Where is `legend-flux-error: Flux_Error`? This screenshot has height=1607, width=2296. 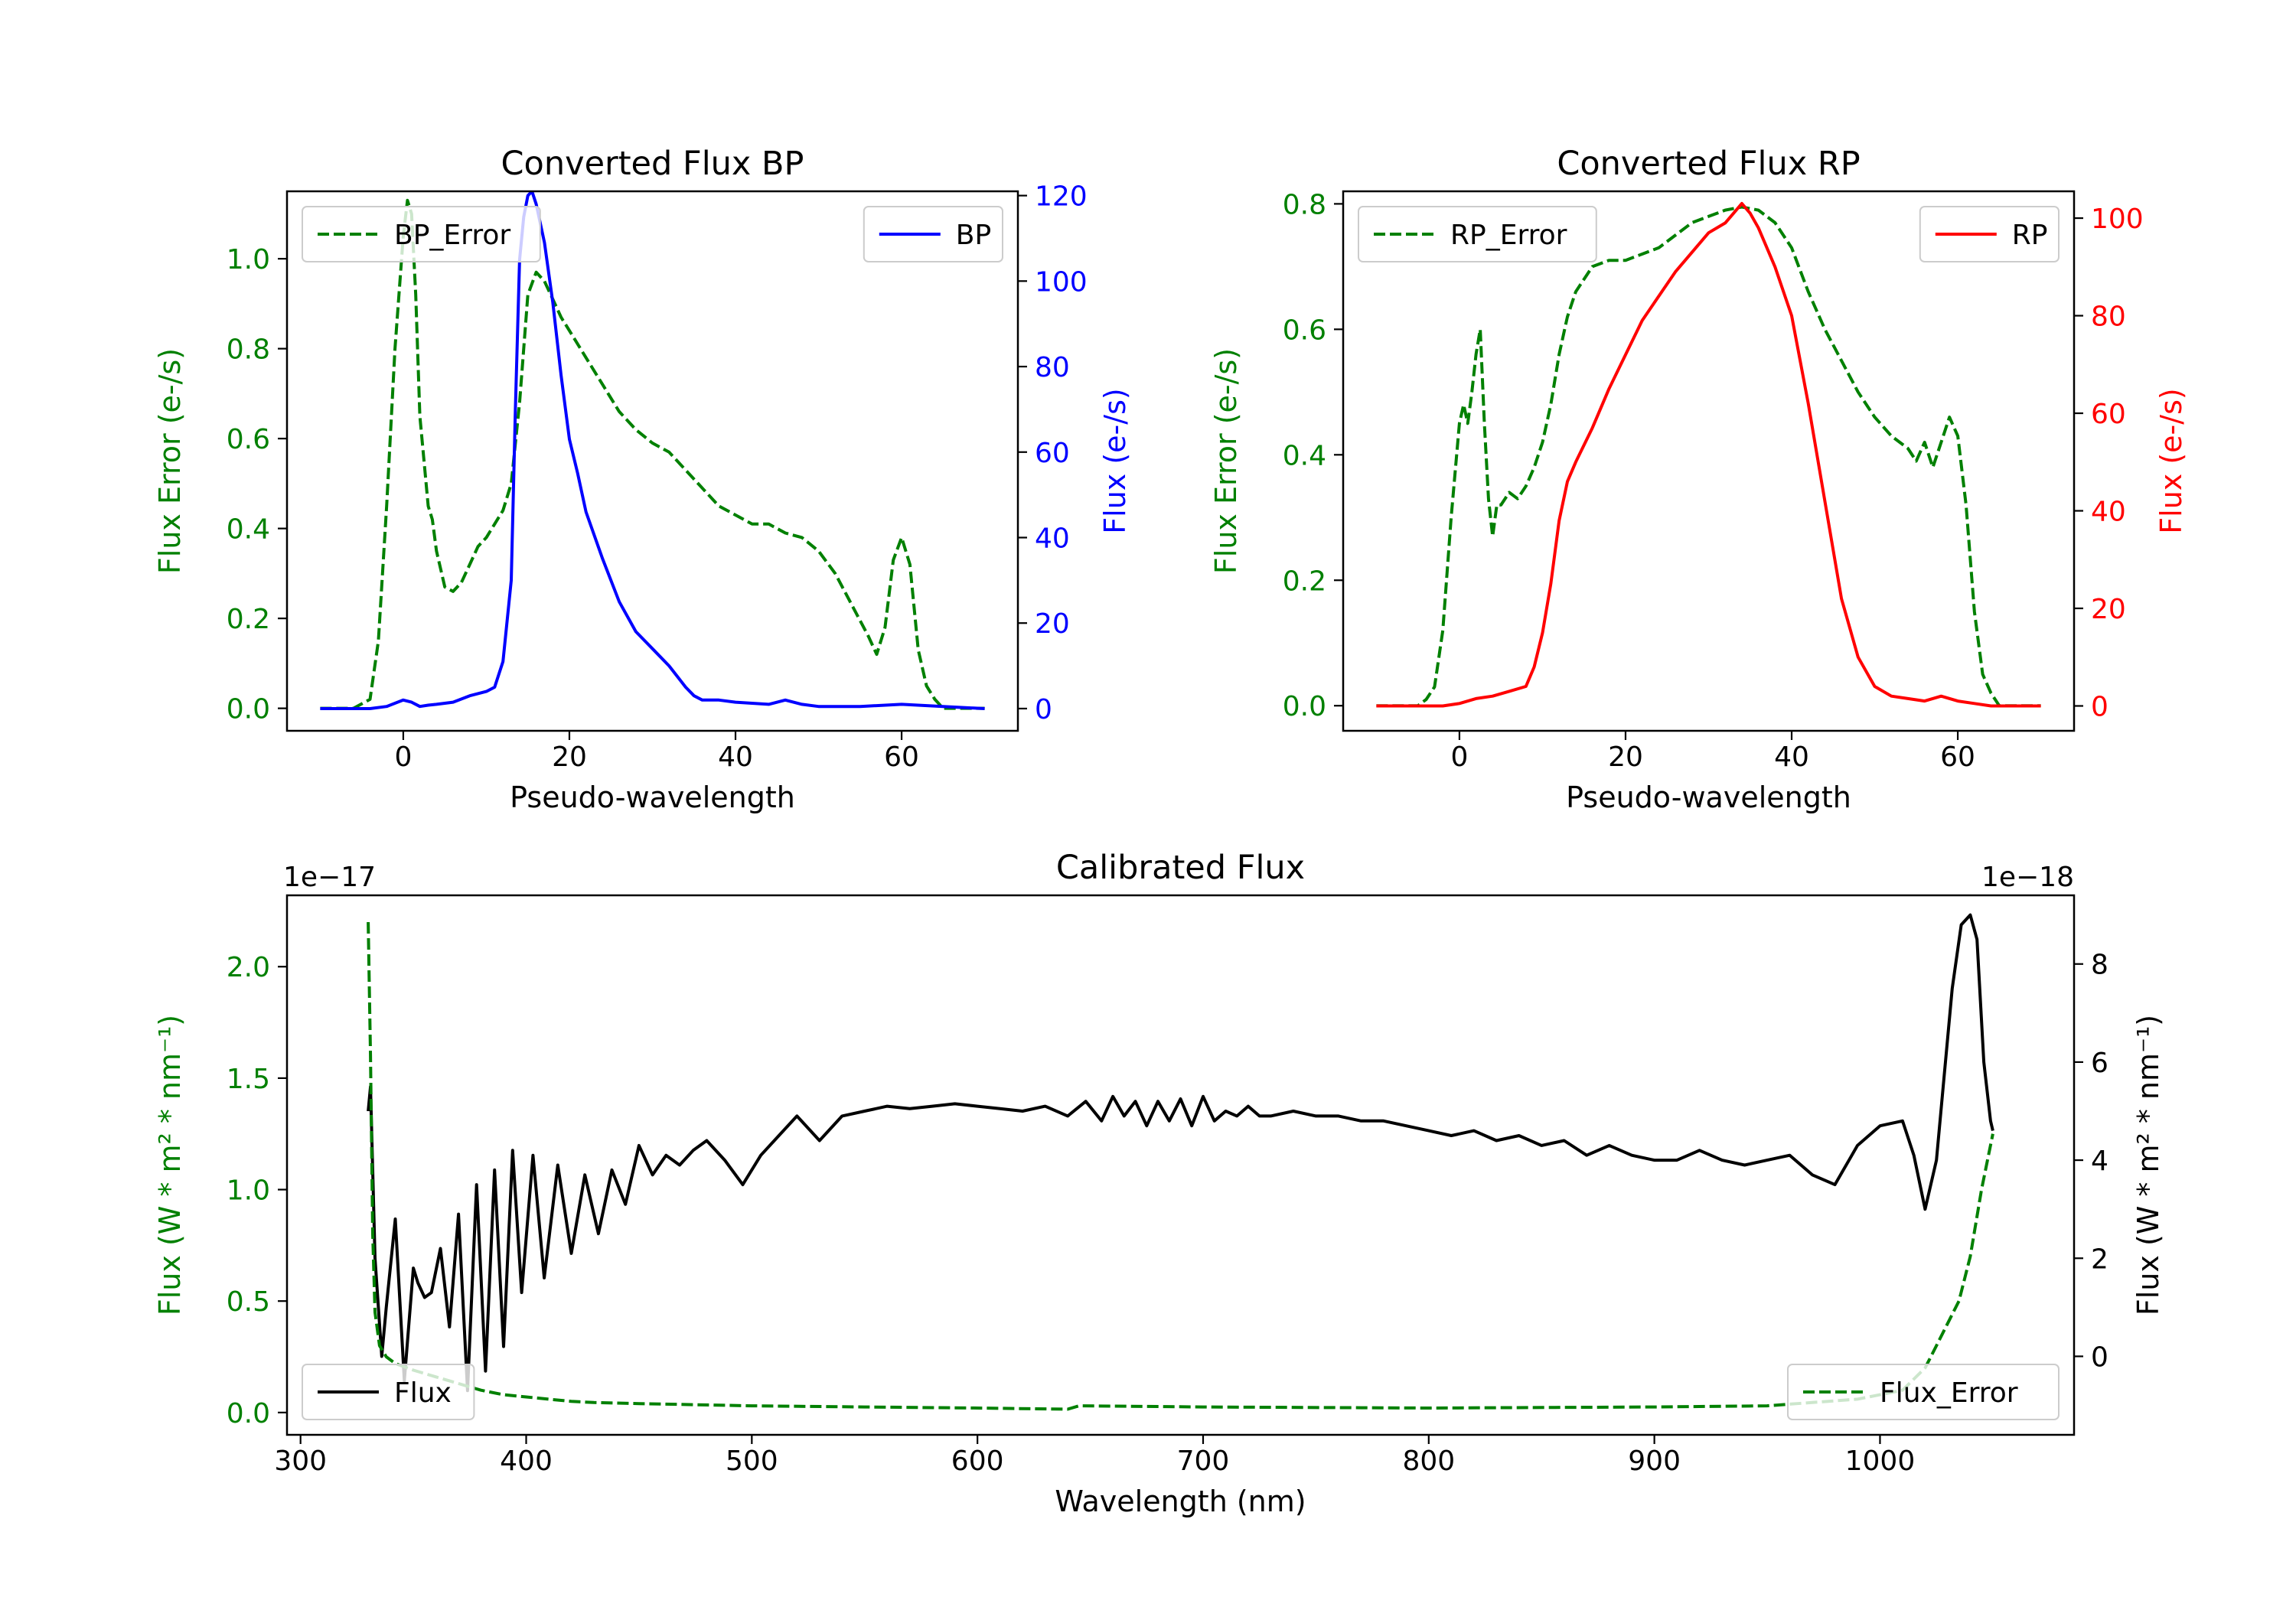 legend-flux-error: Flux_Error is located at coordinates (1923, 1392).